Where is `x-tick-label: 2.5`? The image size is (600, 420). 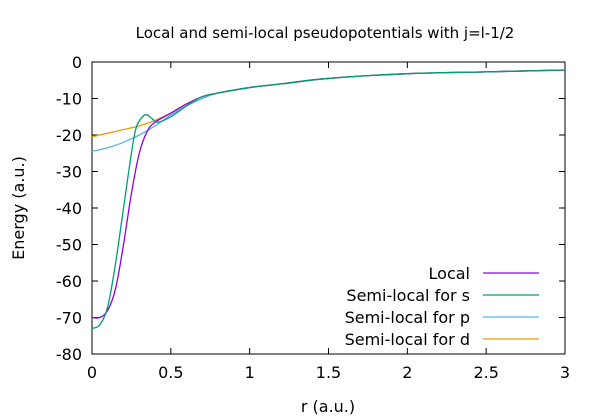 x-tick-label: 2.5 is located at coordinates (485, 372).